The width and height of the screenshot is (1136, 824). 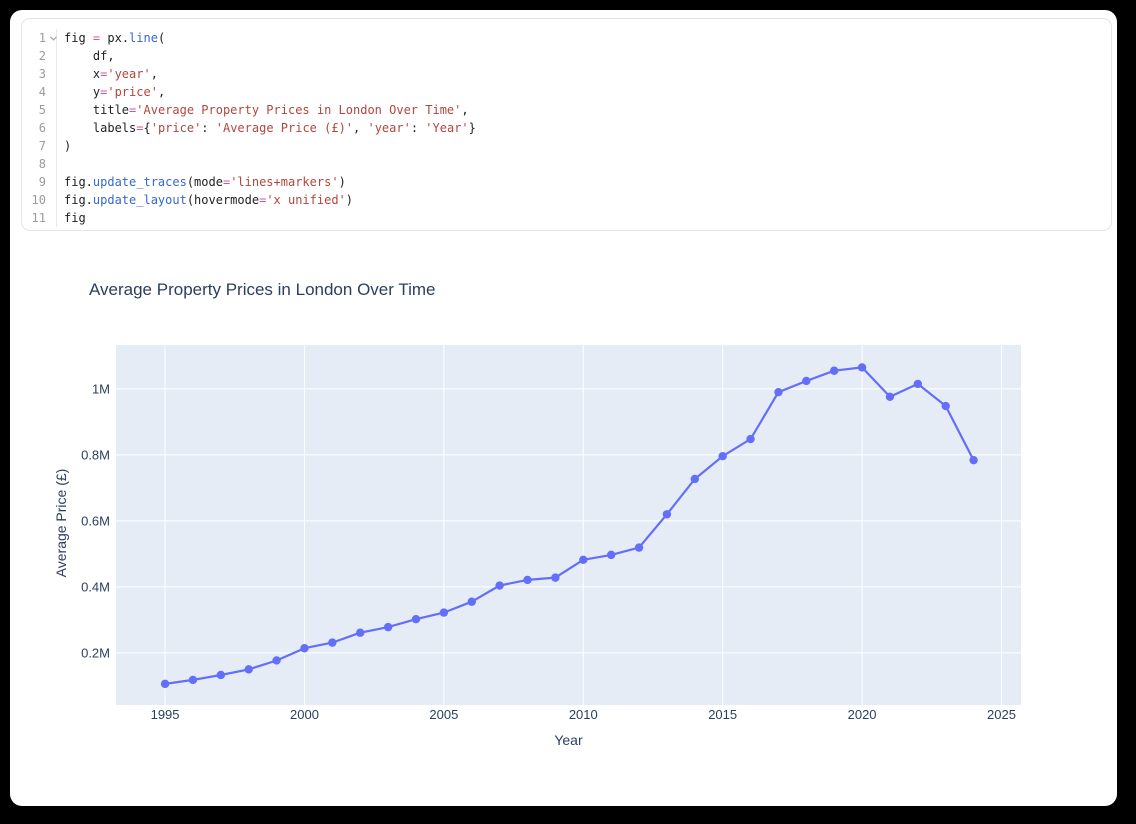 What do you see at coordinates (555, 577) in the screenshot?
I see `data-point-2009` at bounding box center [555, 577].